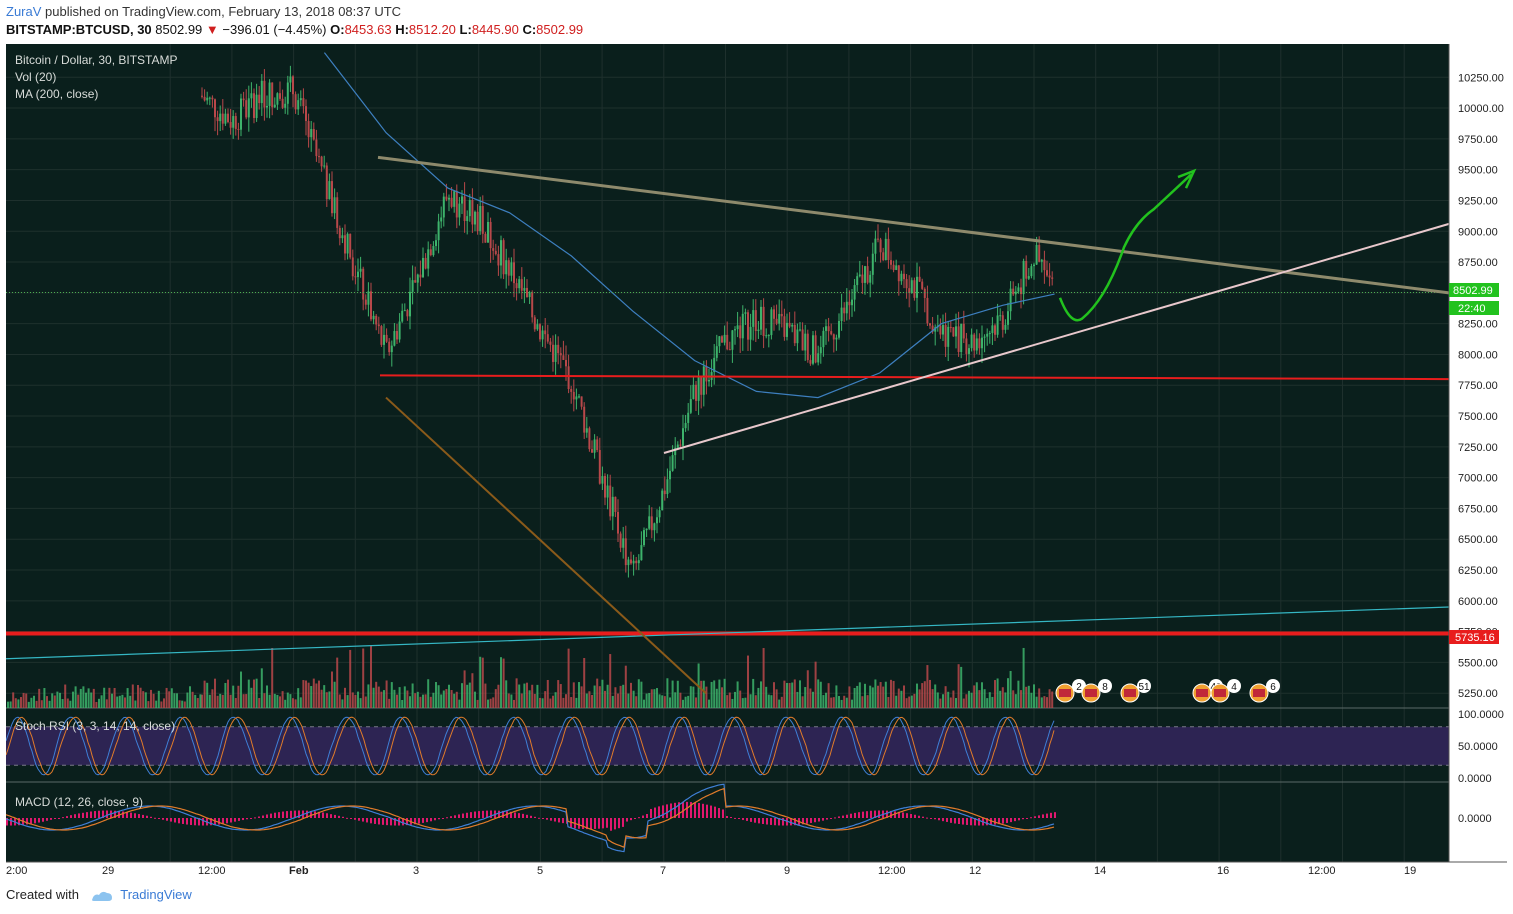 This screenshot has width=1513, height=914. What do you see at coordinates (1079, 687) in the screenshot?
I see `event-count: 2` at bounding box center [1079, 687].